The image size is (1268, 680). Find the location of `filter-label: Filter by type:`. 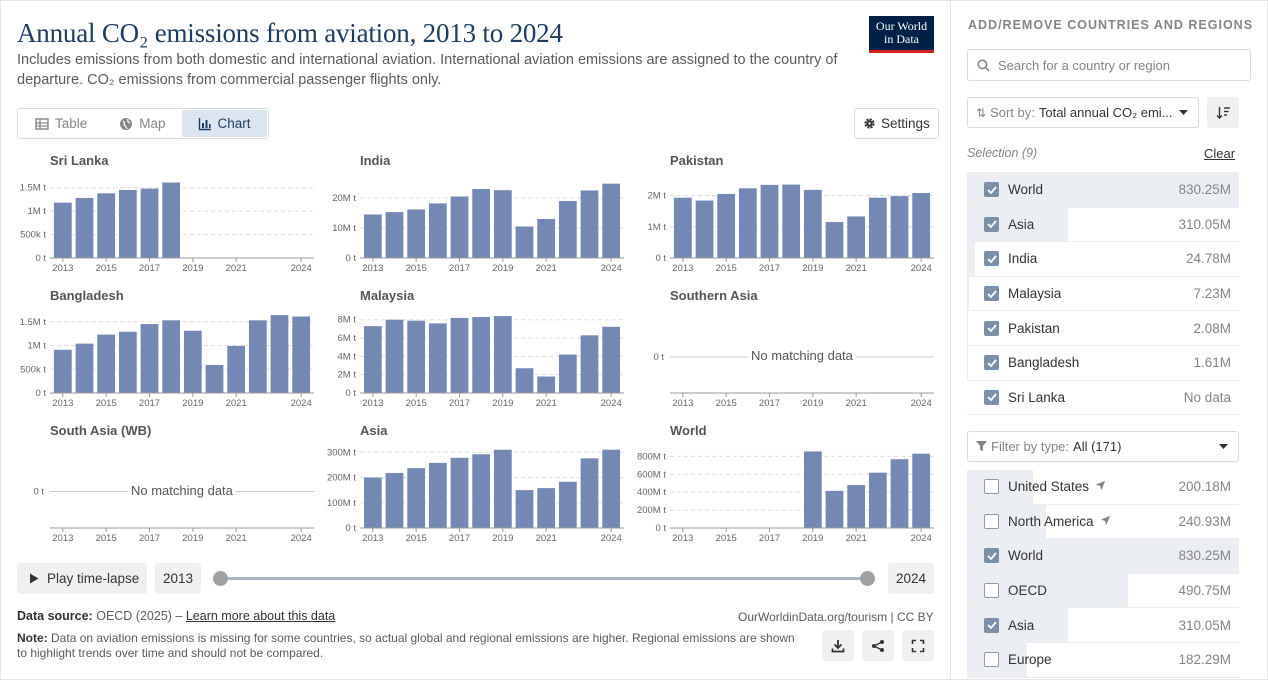

filter-label: Filter by type: is located at coordinates (1030, 446).